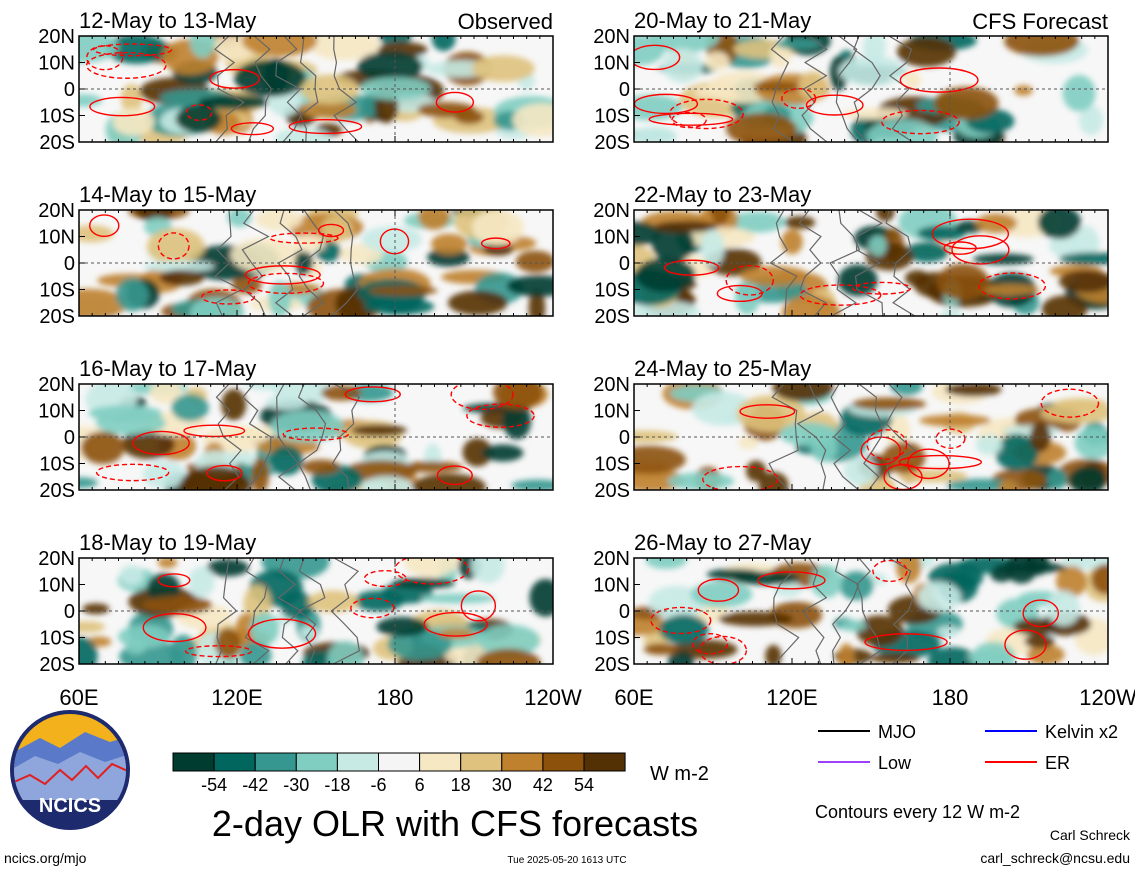 This screenshot has width=1135, height=872. What do you see at coordinates (950, 697) in the screenshot?
I see `lon-tick-label: 180` at bounding box center [950, 697].